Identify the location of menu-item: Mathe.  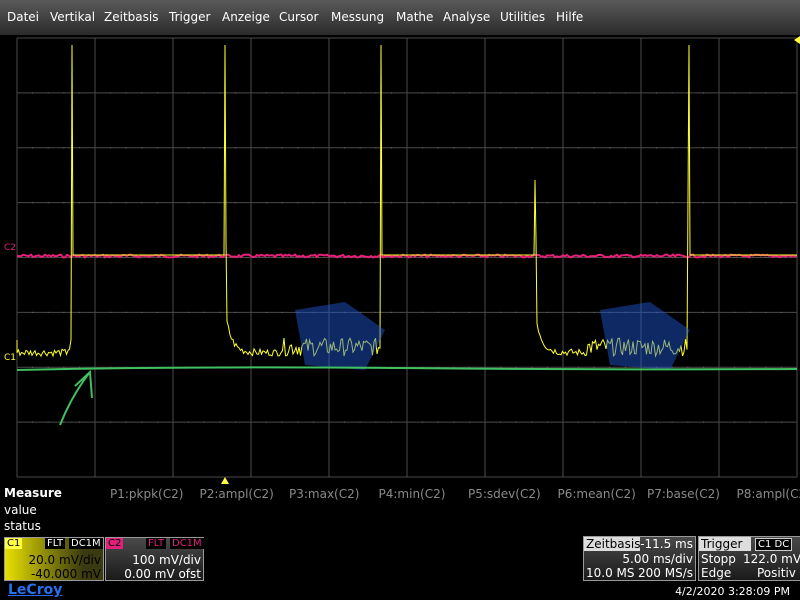
(415, 17).